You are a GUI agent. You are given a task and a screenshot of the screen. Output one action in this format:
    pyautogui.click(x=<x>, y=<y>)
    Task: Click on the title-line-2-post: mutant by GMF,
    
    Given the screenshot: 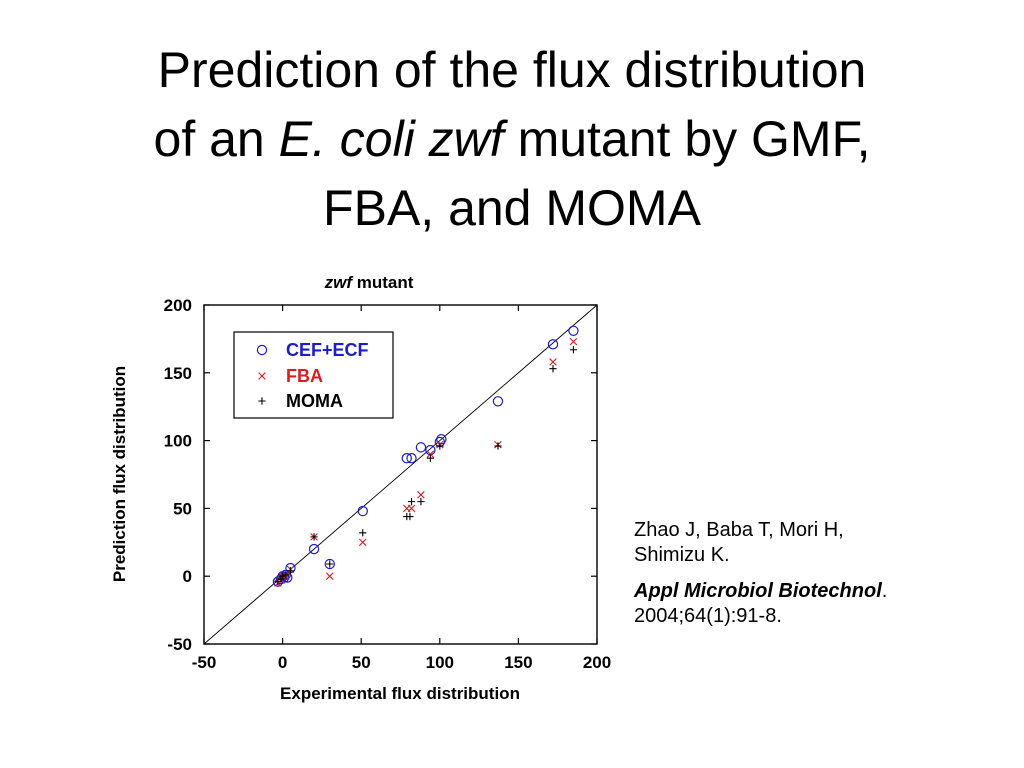 What is the action you would take?
    pyautogui.click(x=687, y=139)
    